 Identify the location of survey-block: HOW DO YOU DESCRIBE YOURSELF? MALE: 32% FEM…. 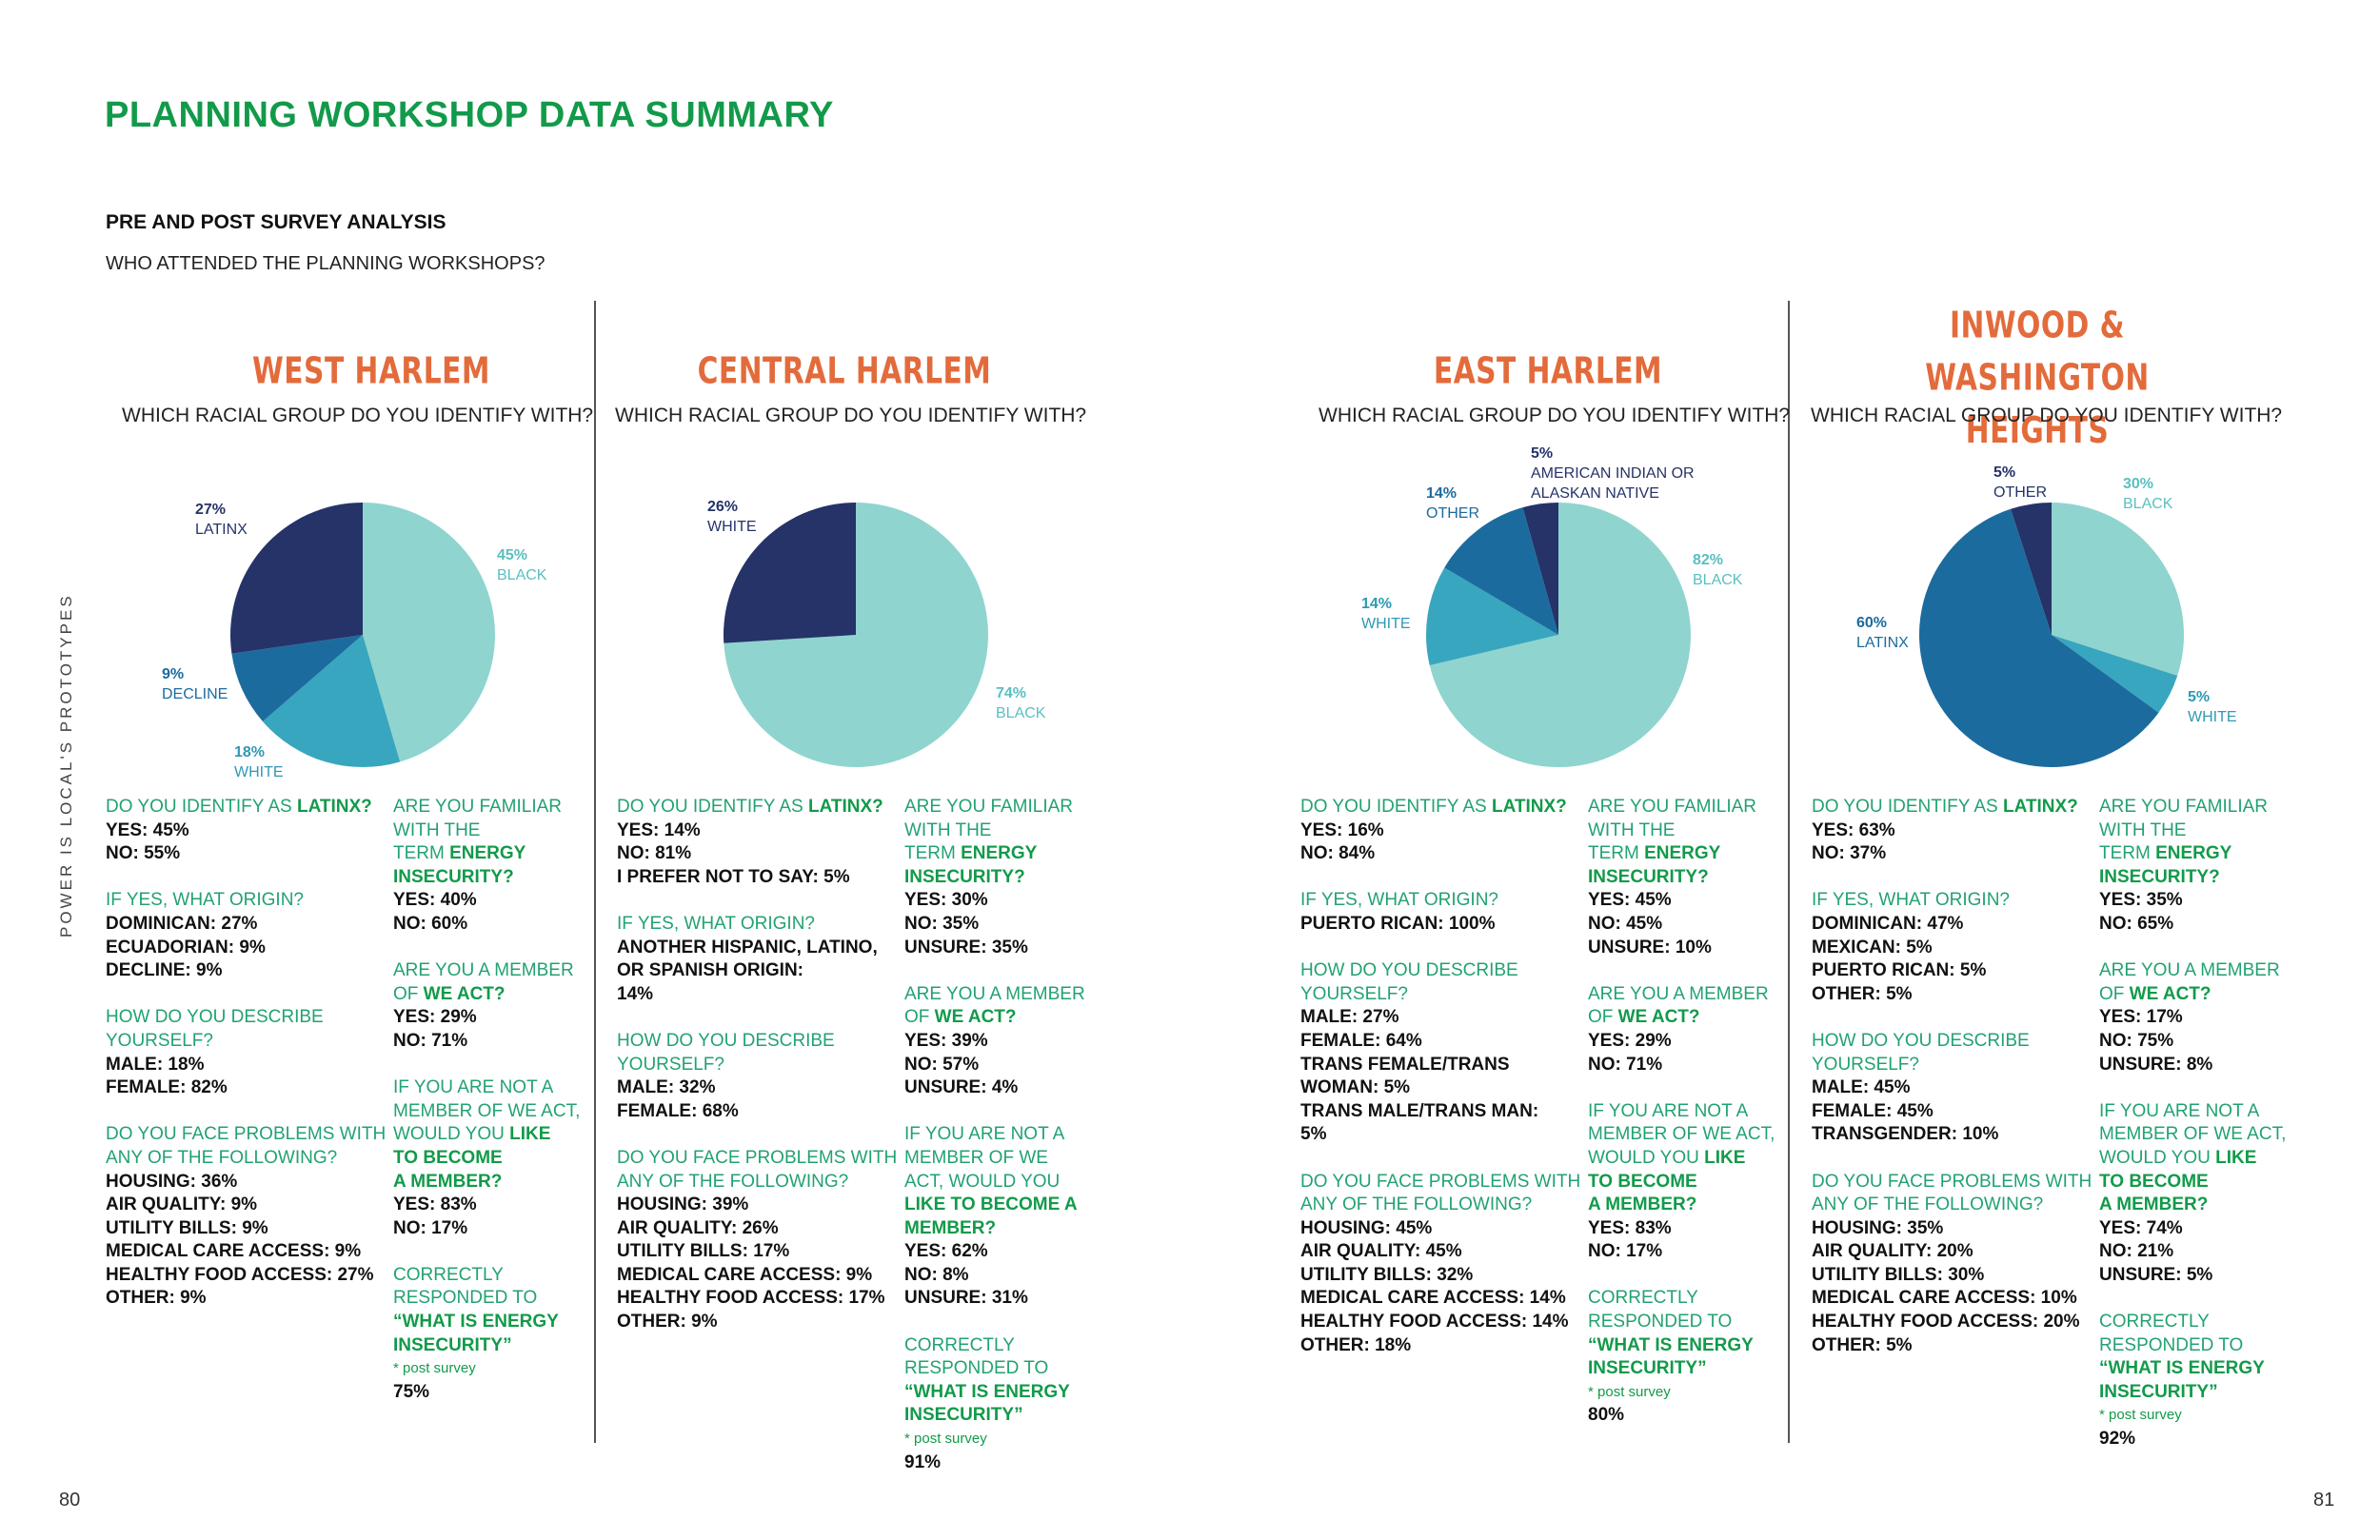
(759, 1076).